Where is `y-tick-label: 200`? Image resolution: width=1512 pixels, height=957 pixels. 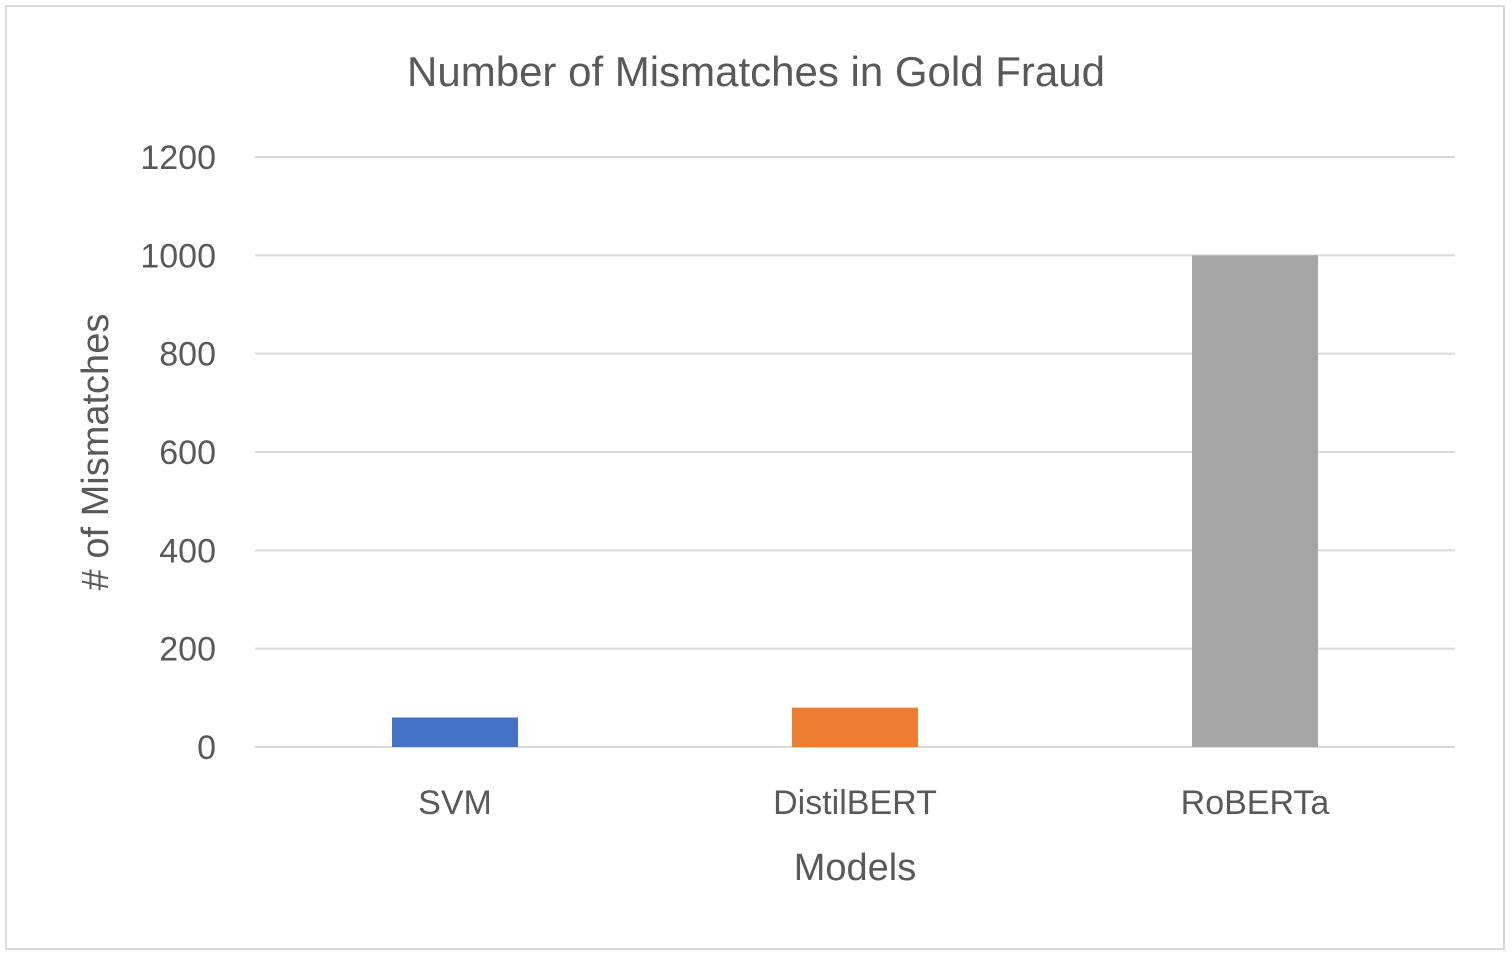 y-tick-label: 200 is located at coordinates (187, 650).